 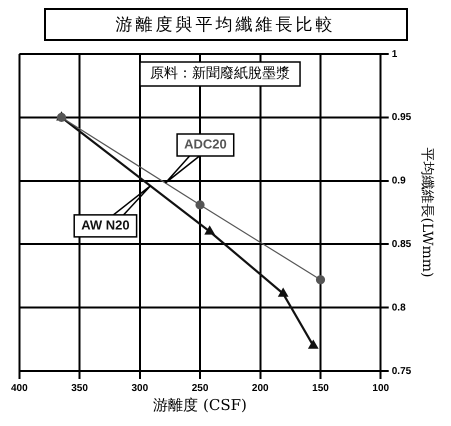 What do you see at coordinates (200, 405) in the screenshot?
I see `x-axis-title: 游離度 (CSF)` at bounding box center [200, 405].